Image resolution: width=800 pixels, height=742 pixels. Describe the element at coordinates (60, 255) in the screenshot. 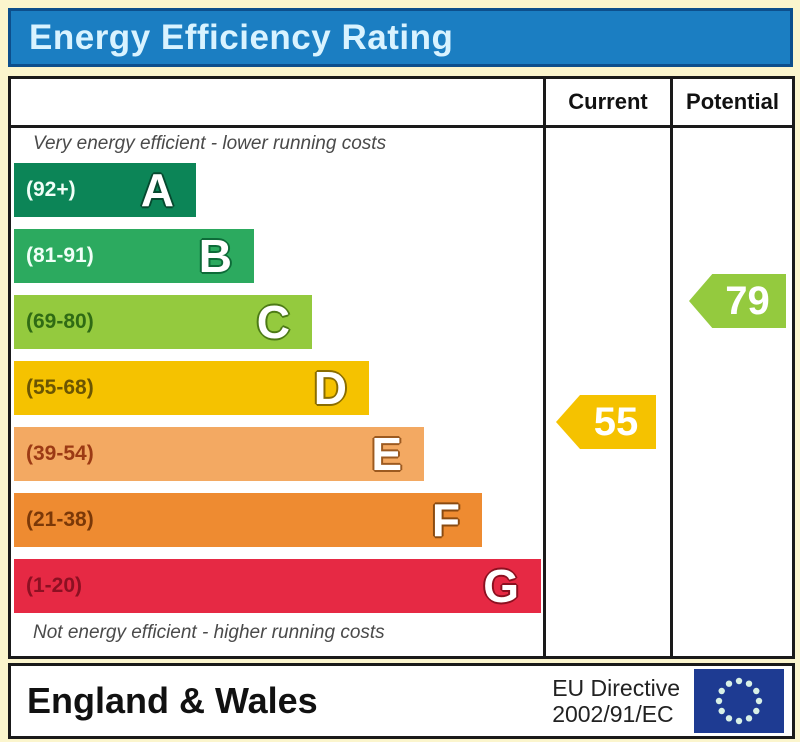

I see `band-b-range: (81-91)` at that location.